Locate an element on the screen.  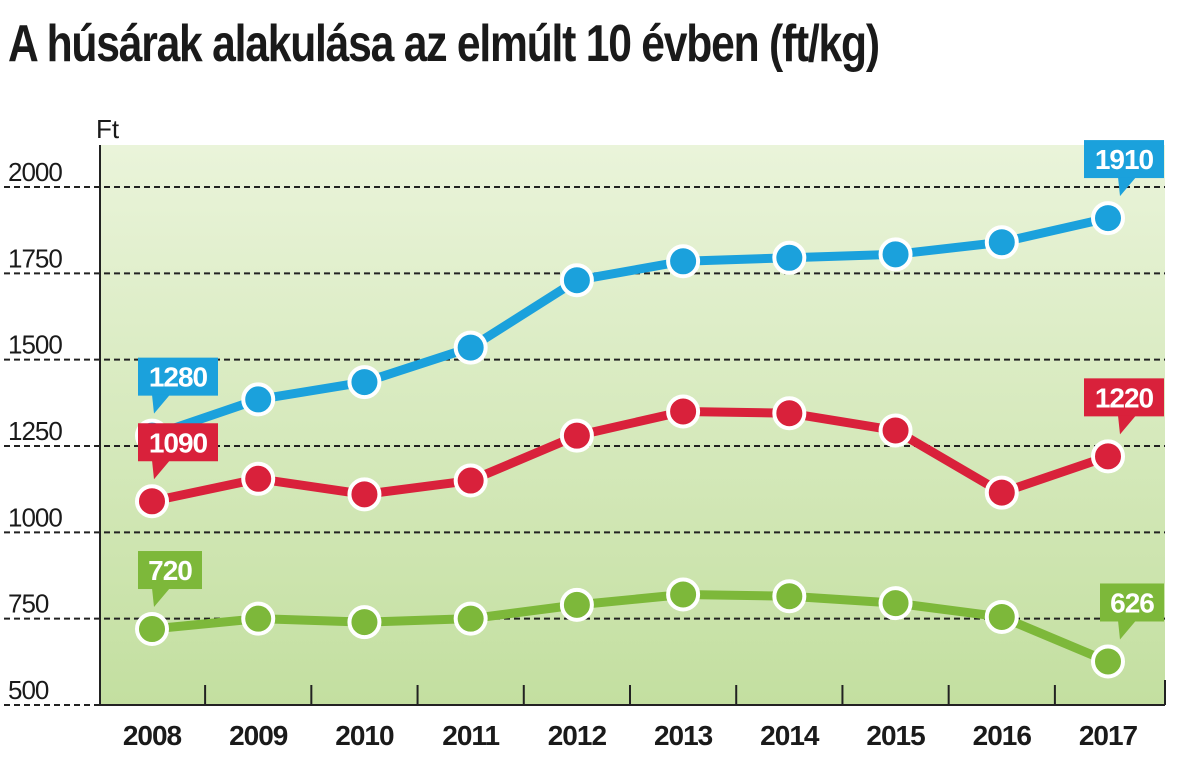
y-tick-label: 500 is located at coordinates (28, 690).